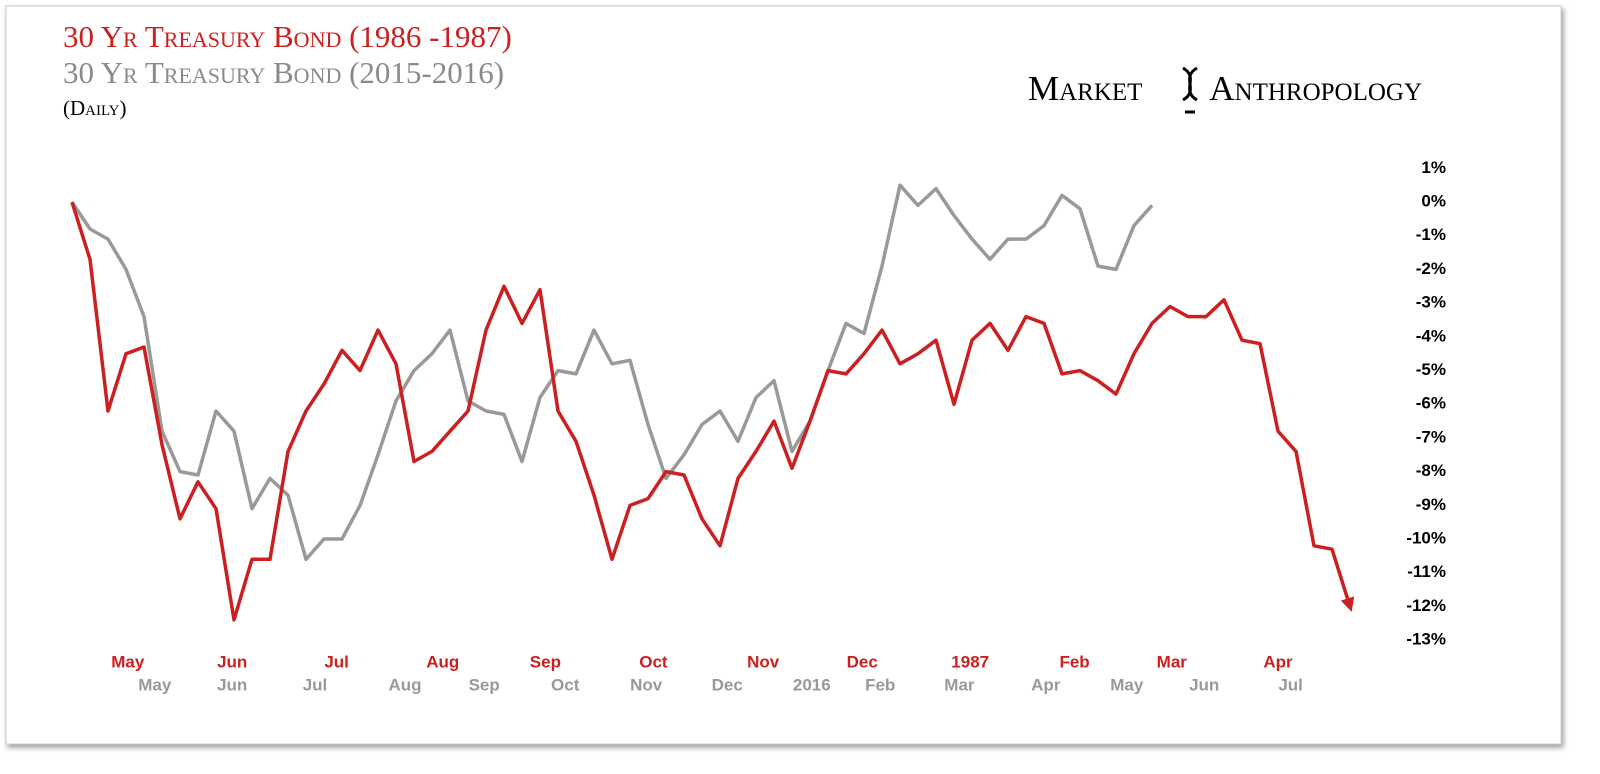  What do you see at coordinates (287, 36) in the screenshot?
I see `chart-title: 30 Yr Treasury Bond (1986 -1987)` at bounding box center [287, 36].